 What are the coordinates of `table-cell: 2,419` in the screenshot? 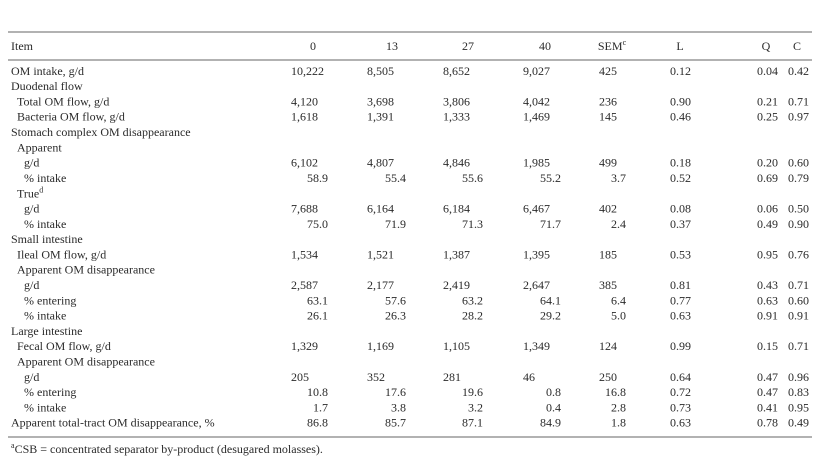 It's located at (456, 285).